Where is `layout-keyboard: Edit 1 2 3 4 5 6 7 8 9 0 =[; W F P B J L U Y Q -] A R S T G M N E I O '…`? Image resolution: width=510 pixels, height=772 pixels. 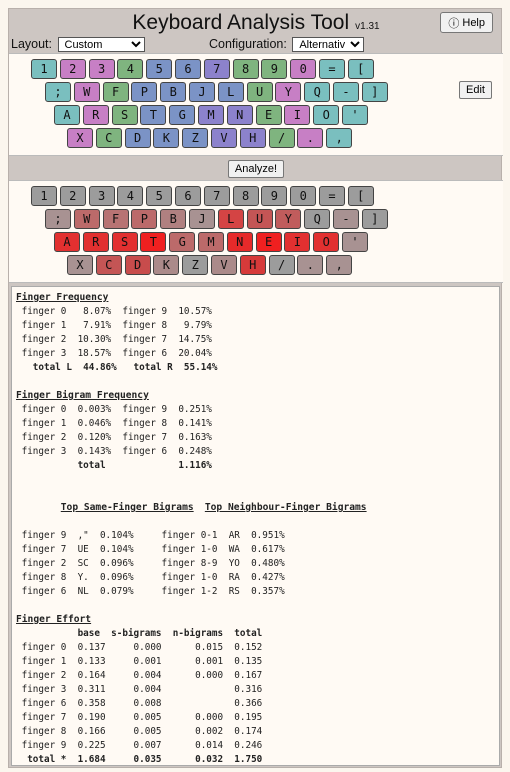 layout-keyboard: Edit 1 2 3 4 5 6 7 8 9 0 =[; W F P B J L U Y Q -] A R S T G M N E I O '… is located at coordinates (256, 104).